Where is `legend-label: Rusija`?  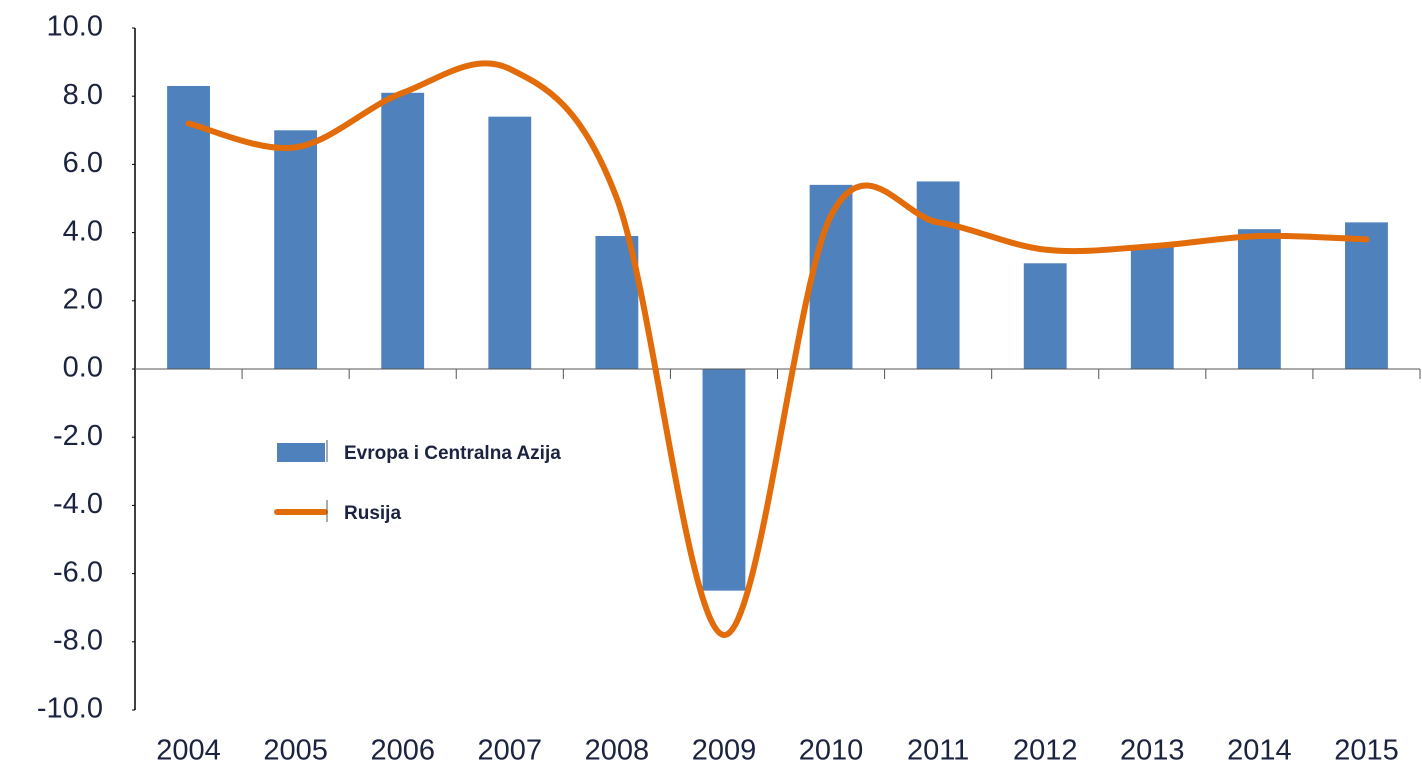
legend-label: Rusija is located at coordinates (372, 513).